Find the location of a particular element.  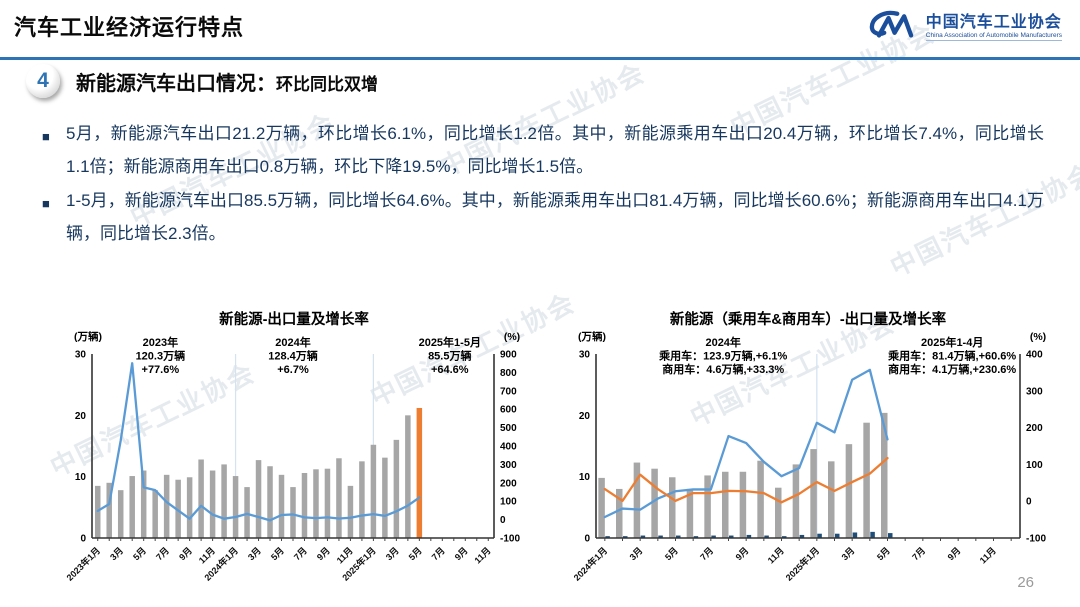

chart-title: 新能源-出口量及增长率 is located at coordinates (294, 319).